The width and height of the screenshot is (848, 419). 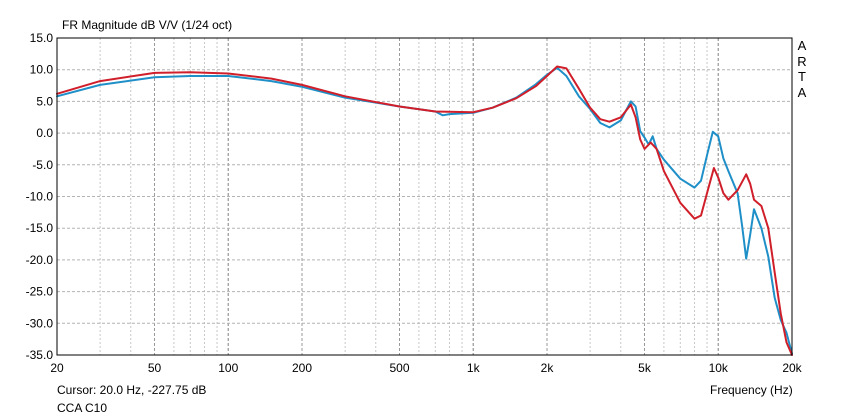 What do you see at coordinates (802, 76) in the screenshot?
I see `brand-letter: T` at bounding box center [802, 76].